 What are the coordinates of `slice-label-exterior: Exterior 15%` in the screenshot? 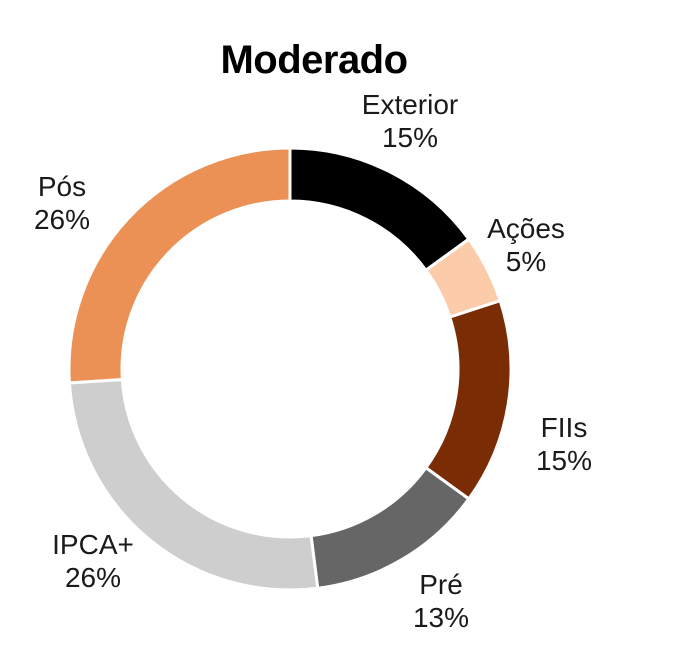 It's located at (410, 121).